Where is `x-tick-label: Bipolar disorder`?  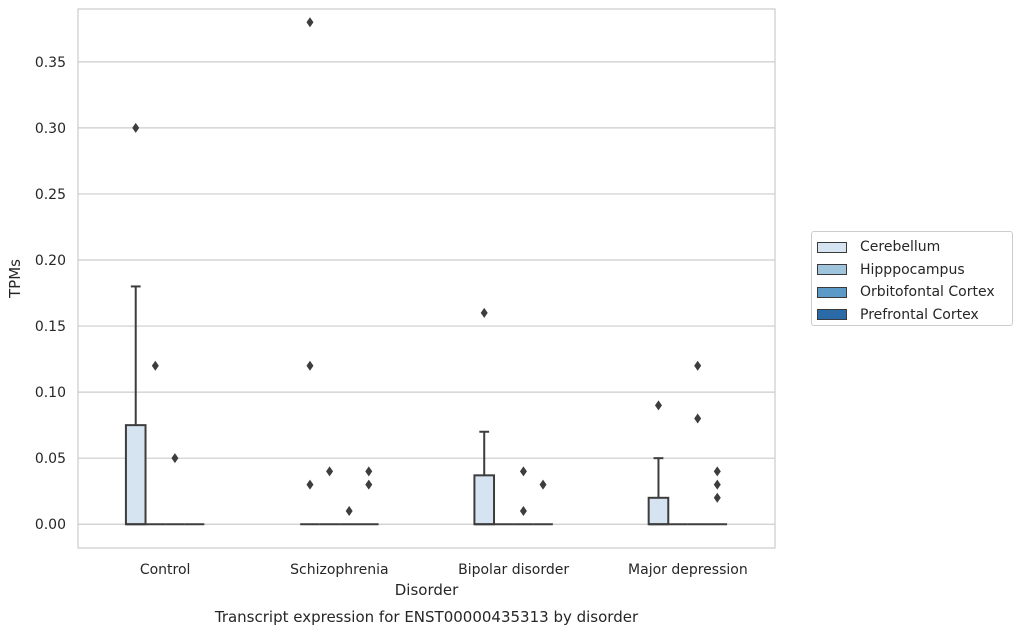 x-tick-label: Bipolar disorder is located at coordinates (513, 570).